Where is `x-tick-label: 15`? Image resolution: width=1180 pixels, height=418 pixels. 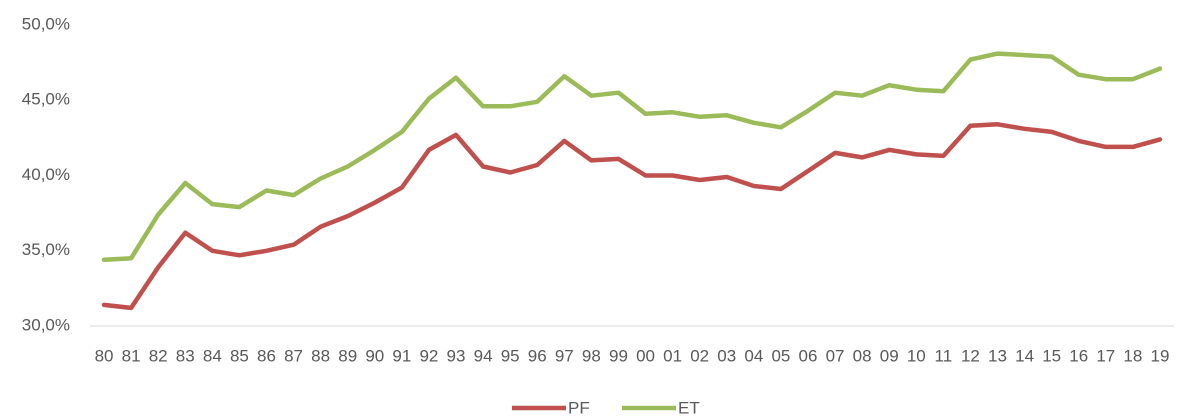 x-tick-label: 15 is located at coordinates (1051, 355).